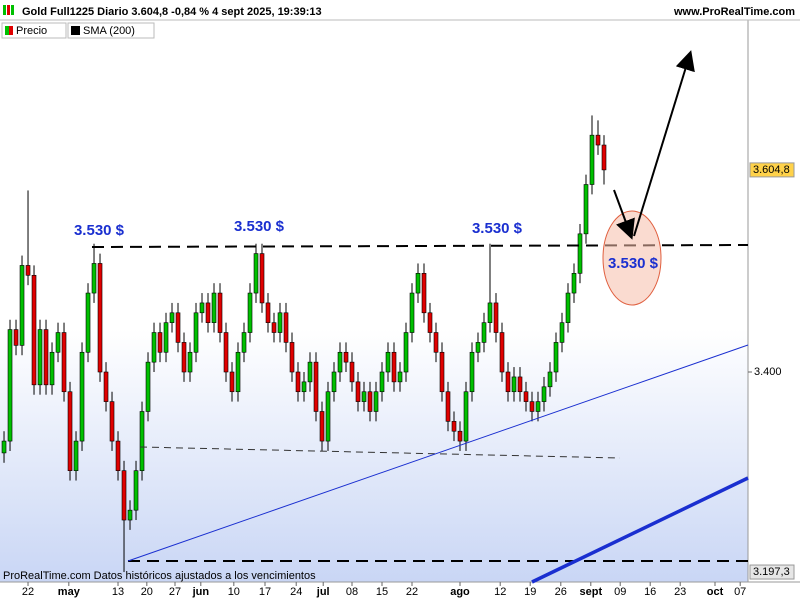 The height and width of the screenshot is (600, 800). I want to click on x-tick-label: 17, so click(265, 592).